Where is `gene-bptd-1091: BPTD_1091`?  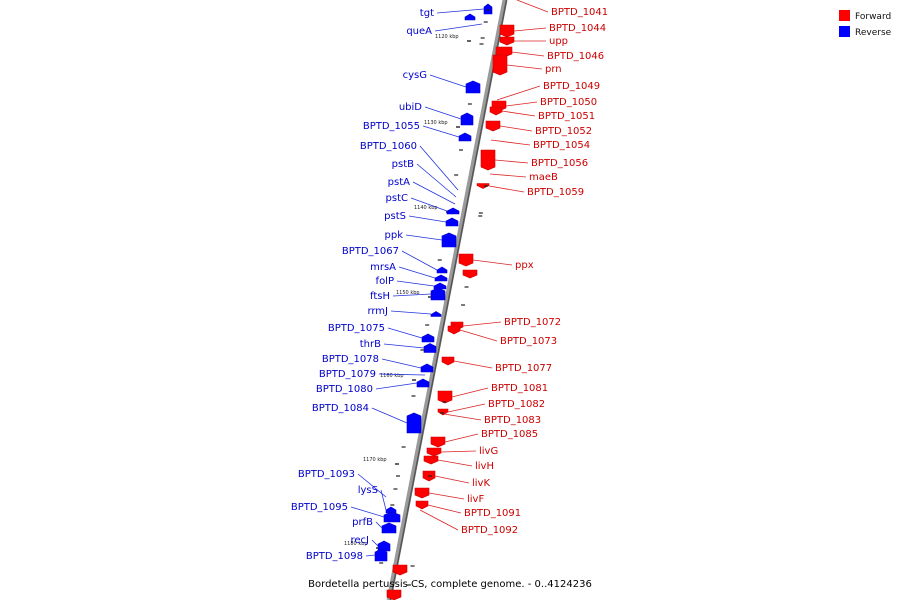 gene-bptd-1091: BPTD_1091 is located at coordinates (468, 509).